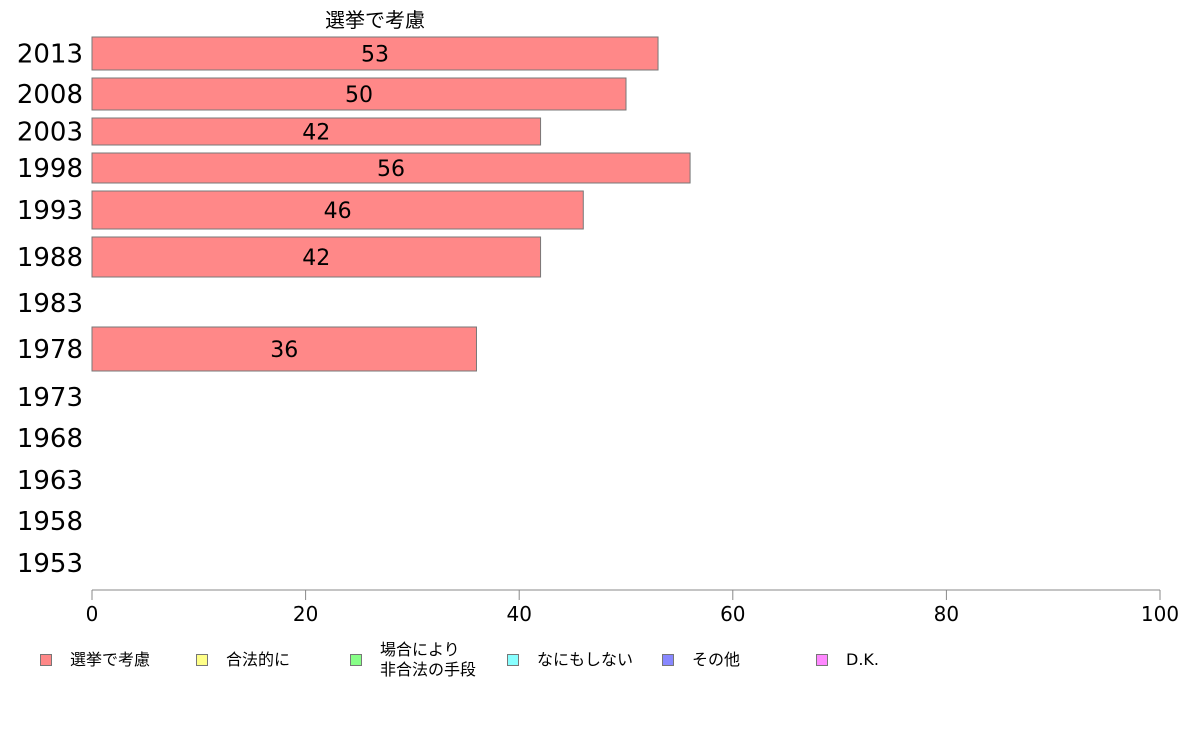  I want to click on y-tick-label: 1988, so click(50, 258).